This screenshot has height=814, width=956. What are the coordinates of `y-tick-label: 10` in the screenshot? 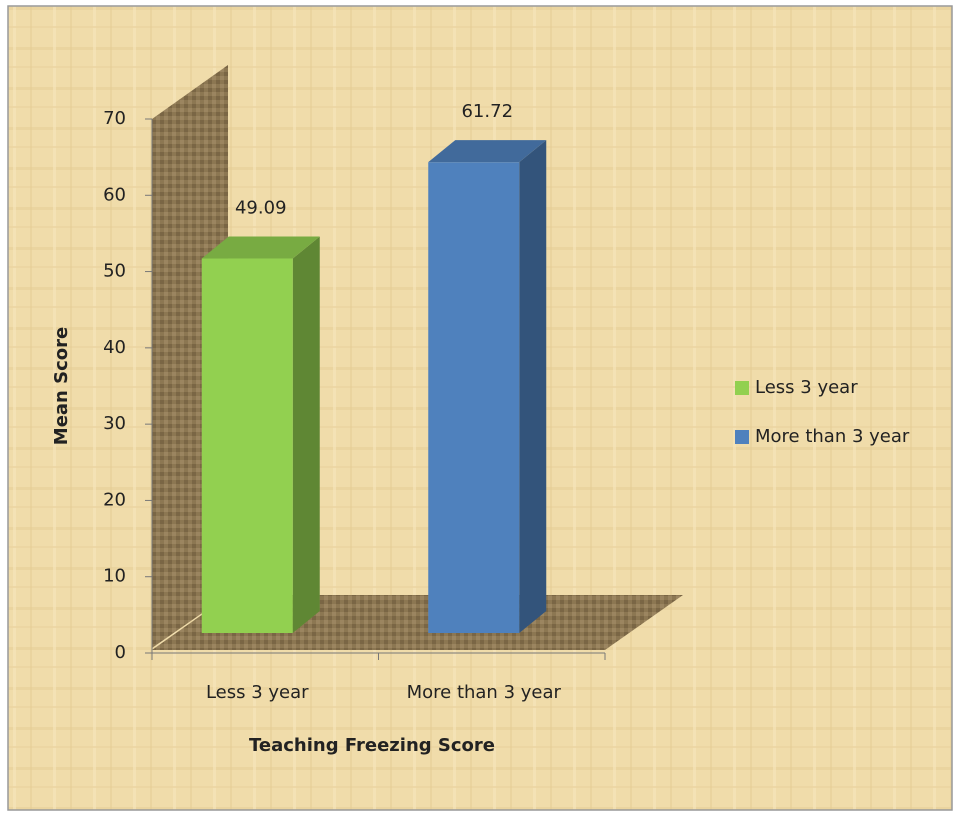 It's located at (114, 576).